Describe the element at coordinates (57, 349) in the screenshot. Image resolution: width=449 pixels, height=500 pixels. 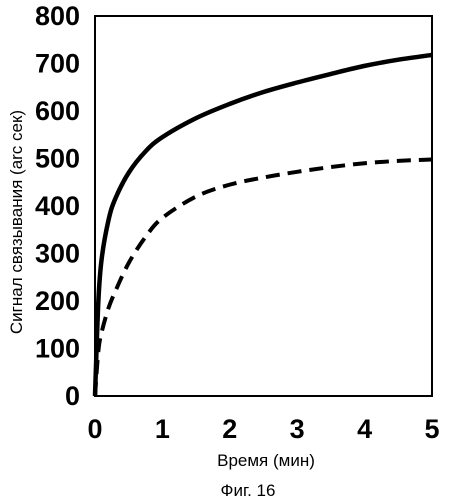
I see `y-tick-label: 100` at that location.